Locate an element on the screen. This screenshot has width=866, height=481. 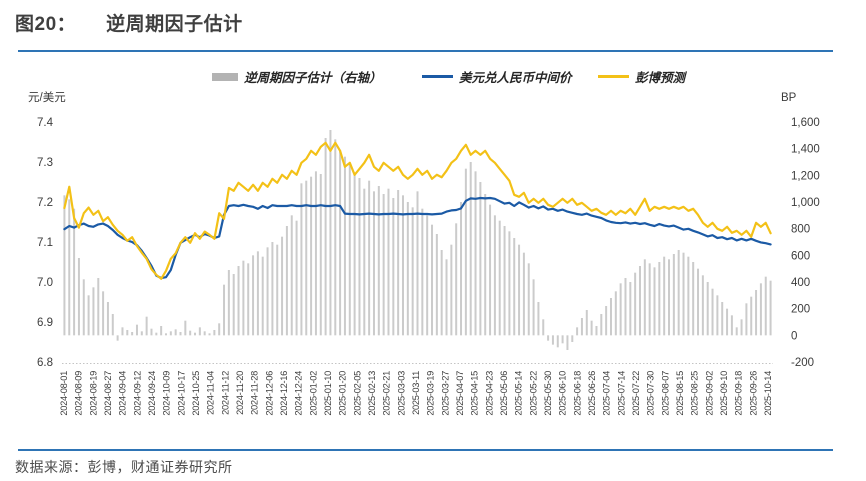
svg-text: 2024-11-04 is located at coordinates (211, 393).